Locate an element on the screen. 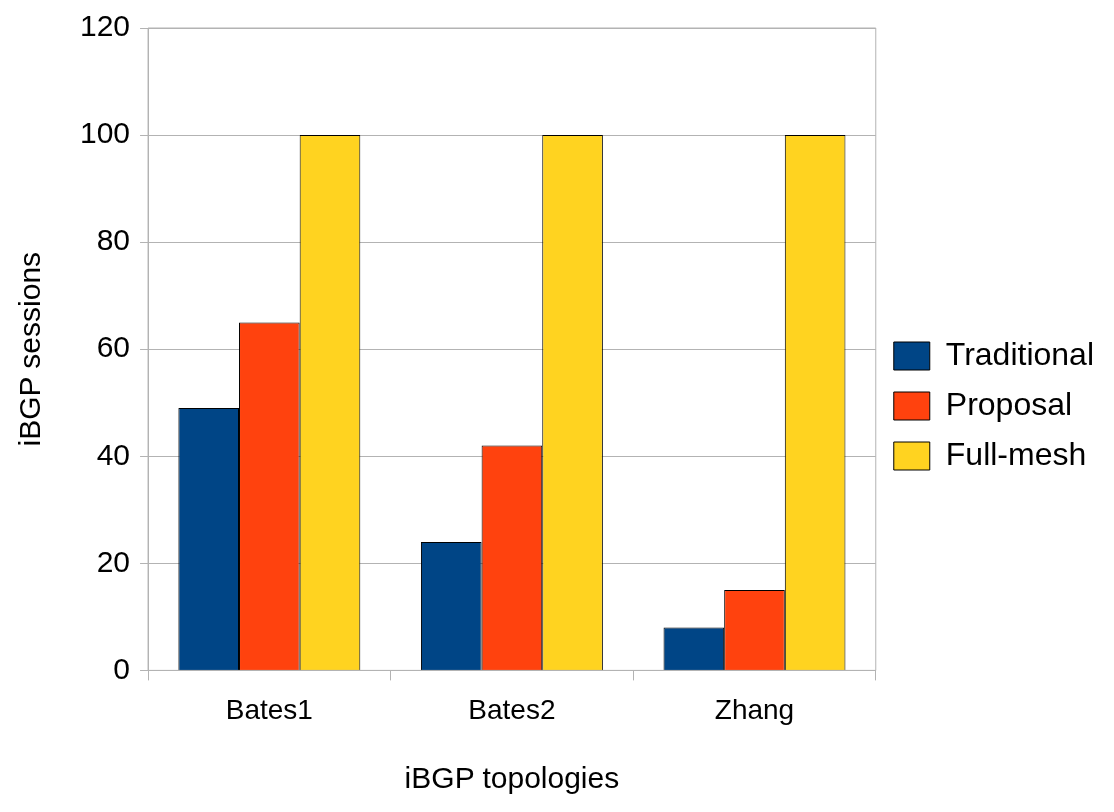 The height and width of the screenshot is (812, 1114). y-tick-label: 80 is located at coordinates (113, 240).